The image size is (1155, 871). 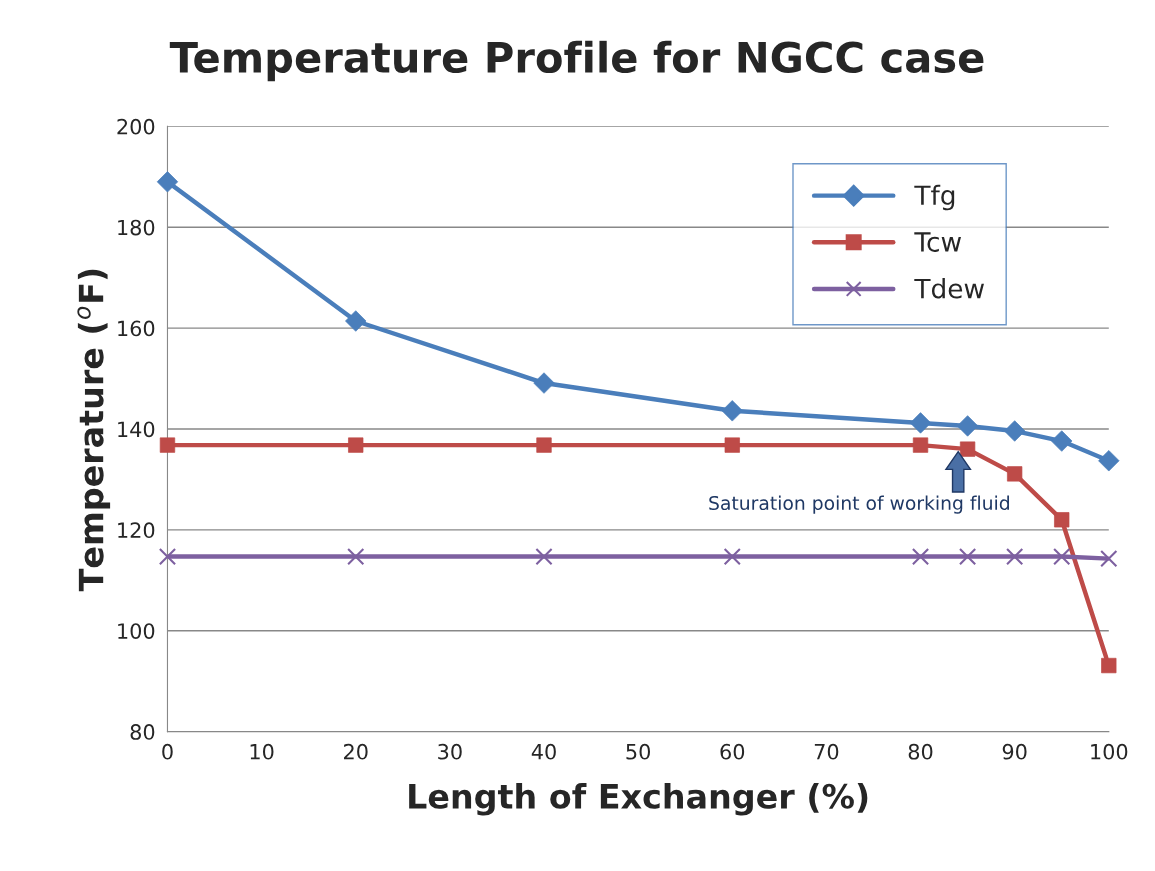 What do you see at coordinates (920, 751) in the screenshot?
I see `x-tick-label: 80` at bounding box center [920, 751].